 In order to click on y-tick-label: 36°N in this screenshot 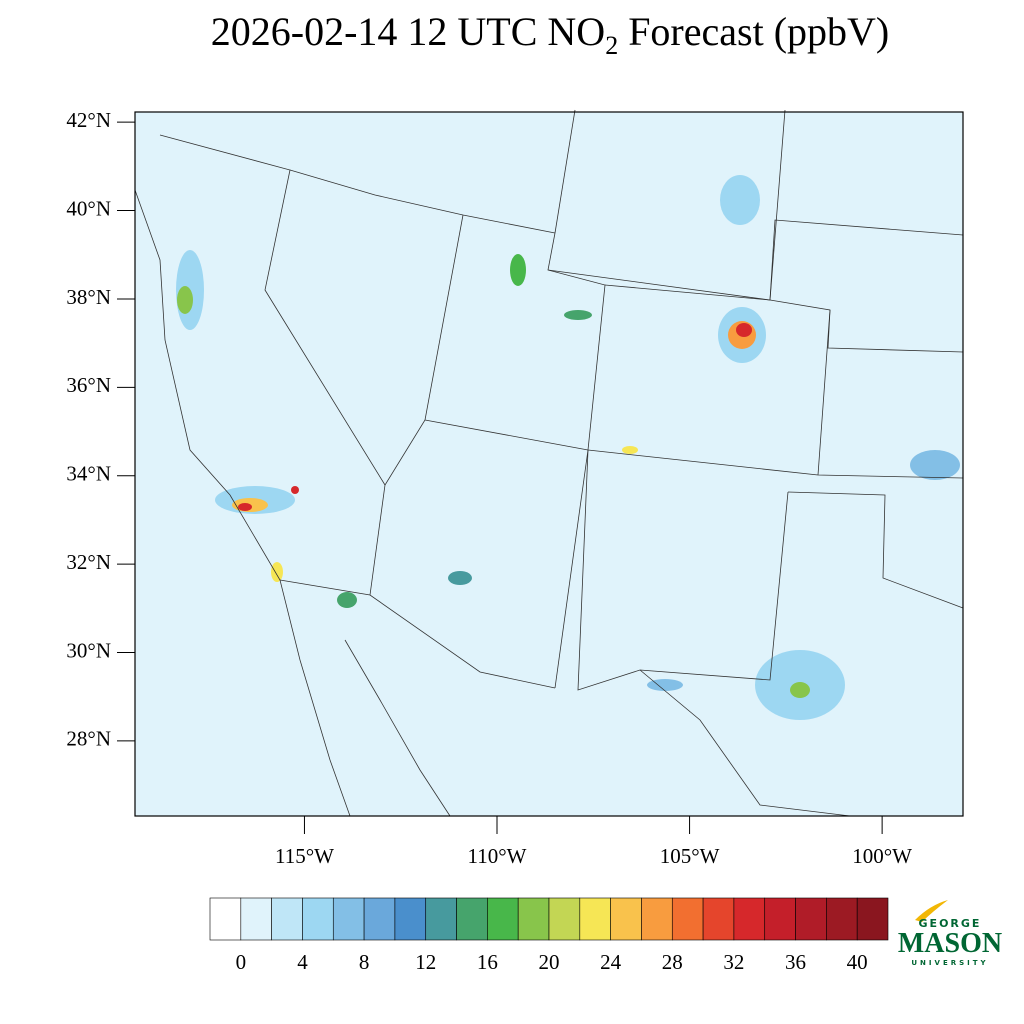, I will do `click(88, 385)`.